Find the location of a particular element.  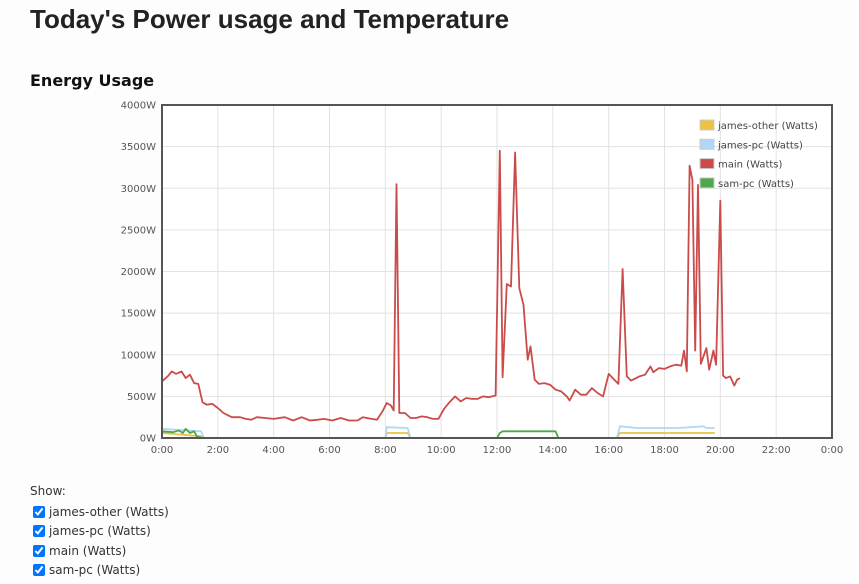

show-label: Show: is located at coordinates (48, 491).